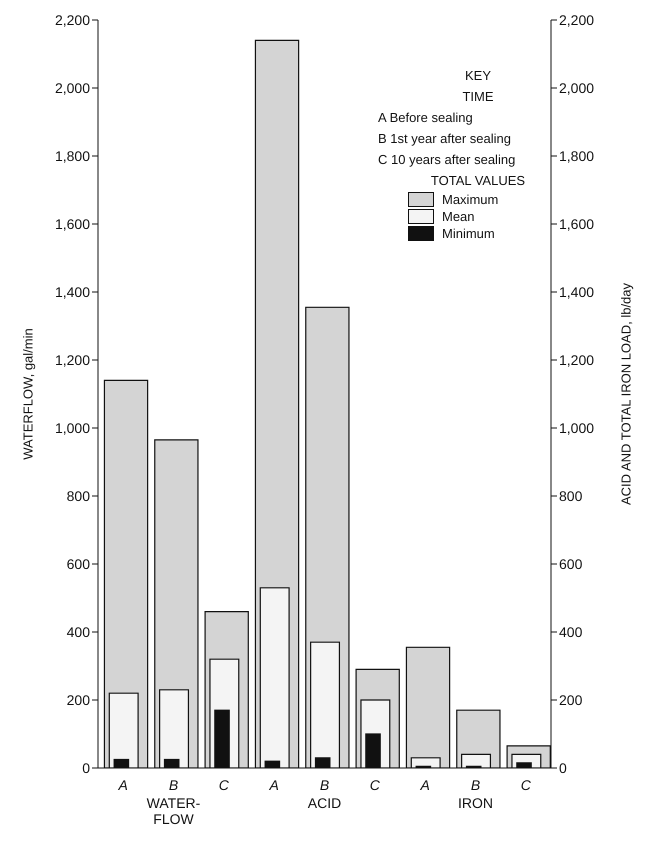 The width and height of the screenshot is (654, 846). I want to click on y-tick-label: 600, so click(78, 564).